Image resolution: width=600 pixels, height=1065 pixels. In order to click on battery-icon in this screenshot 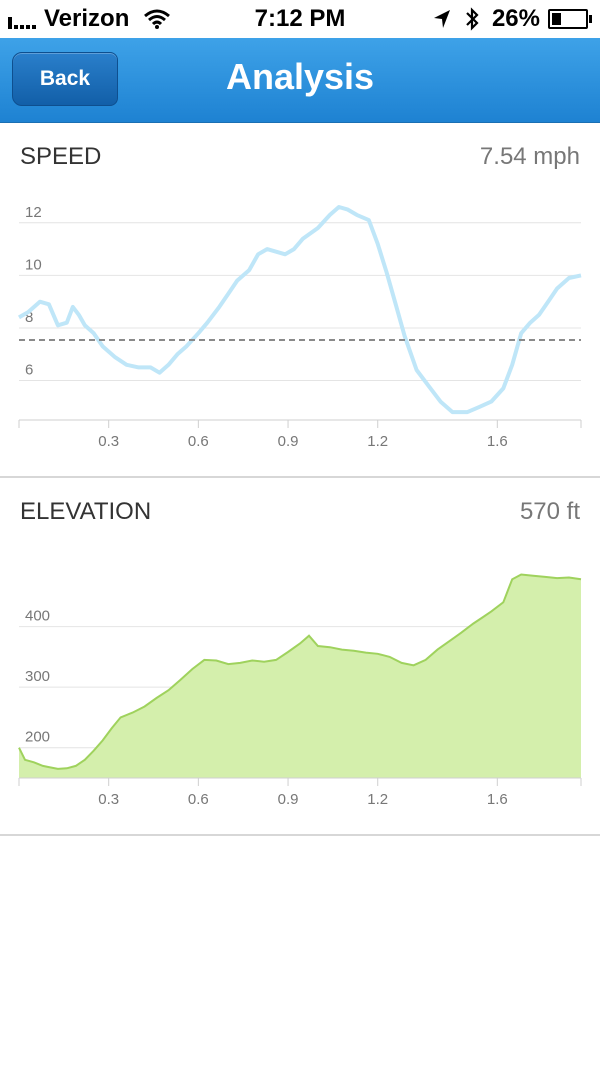, I will do `click(570, 19)`.